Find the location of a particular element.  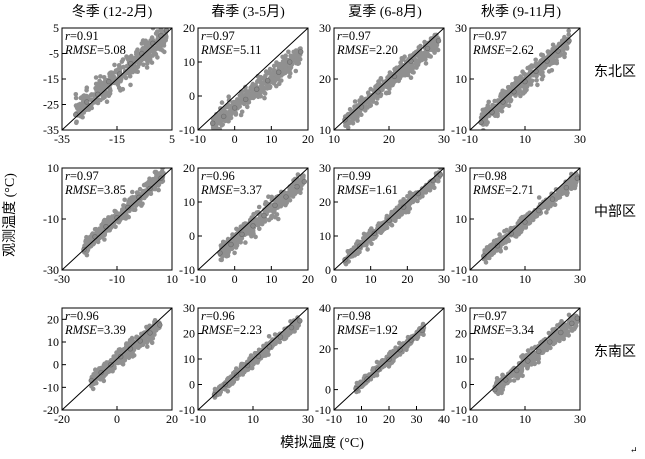

one-to-one-line is located at coordinates (117, 79).